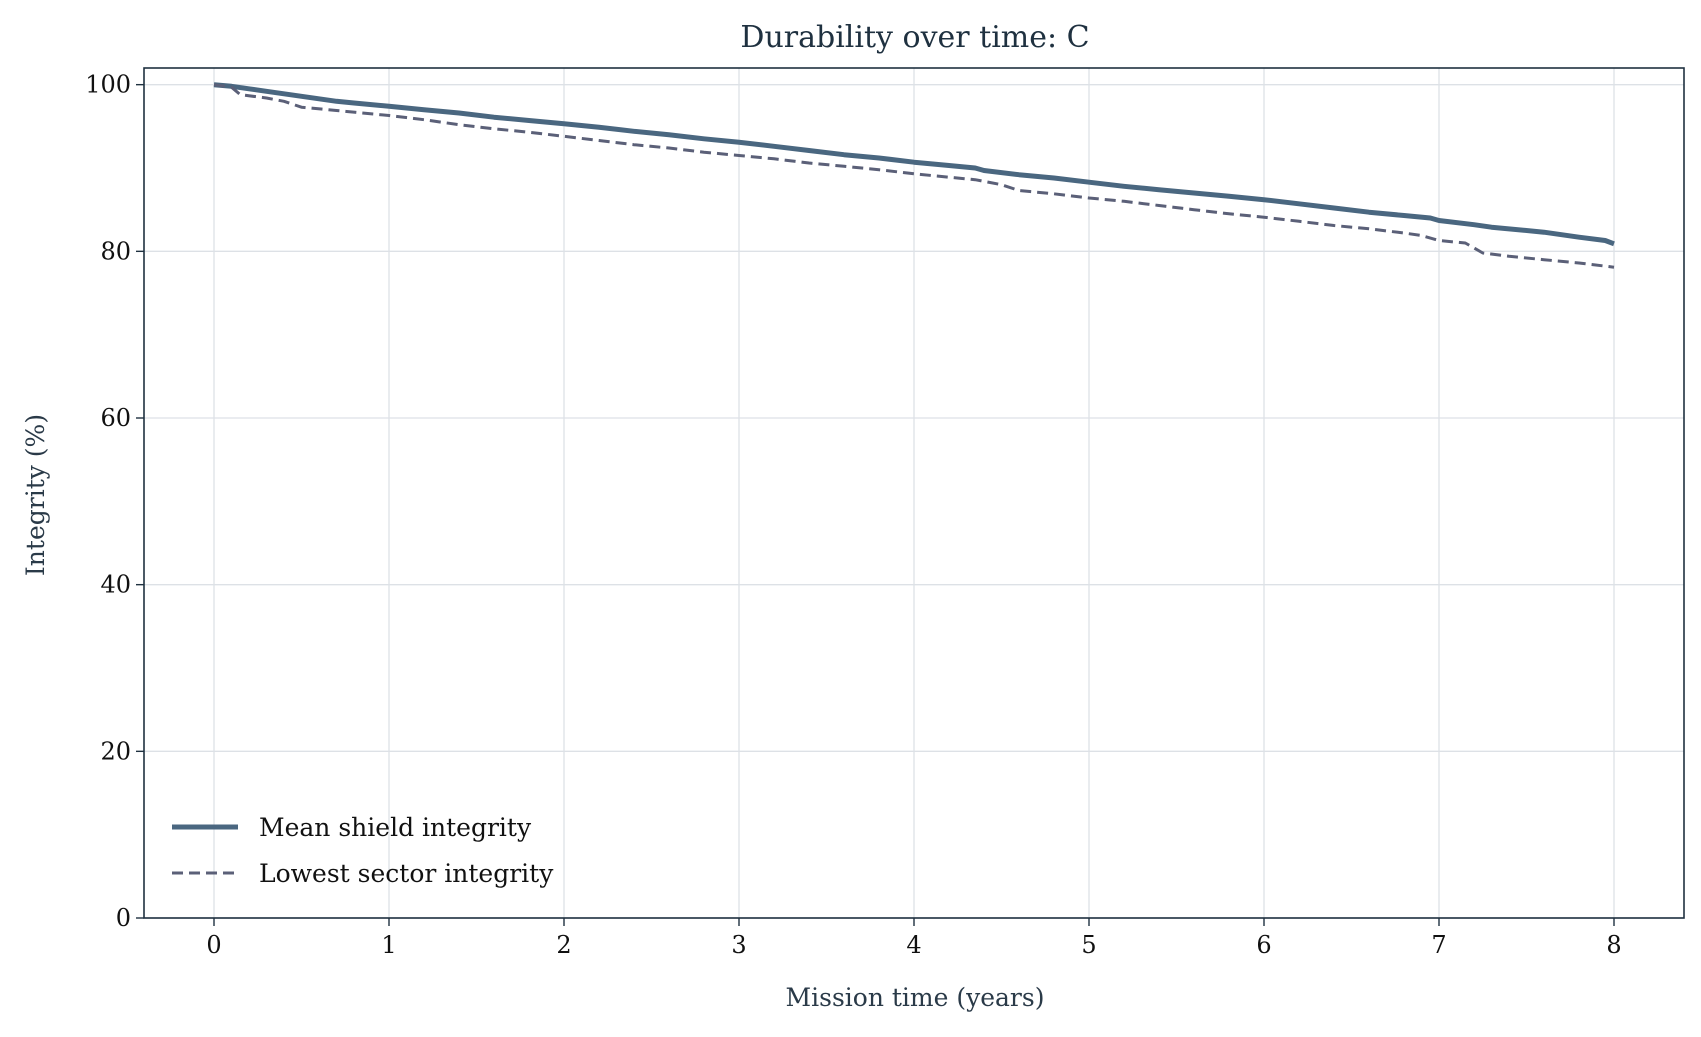 The width and height of the screenshot is (1701, 1037). I want to click on series-line-lowest-sector, so click(914, 176).